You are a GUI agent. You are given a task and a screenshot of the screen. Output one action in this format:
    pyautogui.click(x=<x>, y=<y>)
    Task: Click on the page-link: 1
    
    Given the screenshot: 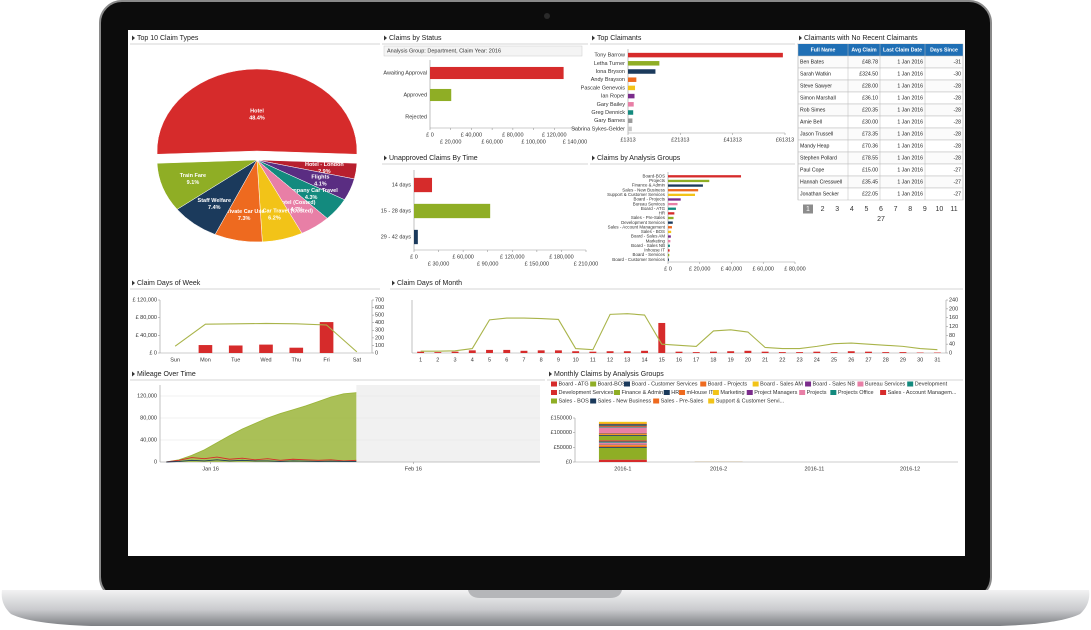 What is the action you would take?
    pyautogui.click(x=808, y=209)
    